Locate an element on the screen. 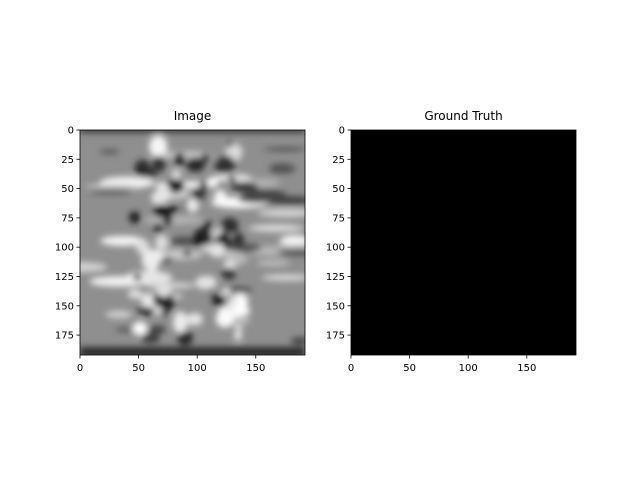  y-tick-label: 0 is located at coordinates (342, 131).